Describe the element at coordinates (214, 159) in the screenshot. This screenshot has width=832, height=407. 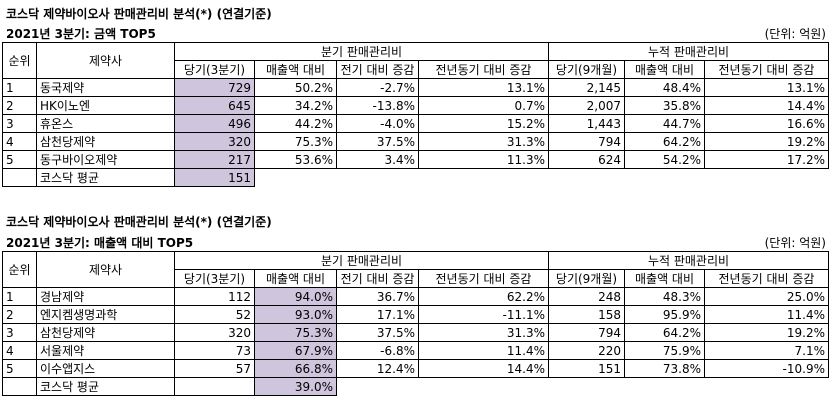
I see `cell-q-current: 217` at that location.